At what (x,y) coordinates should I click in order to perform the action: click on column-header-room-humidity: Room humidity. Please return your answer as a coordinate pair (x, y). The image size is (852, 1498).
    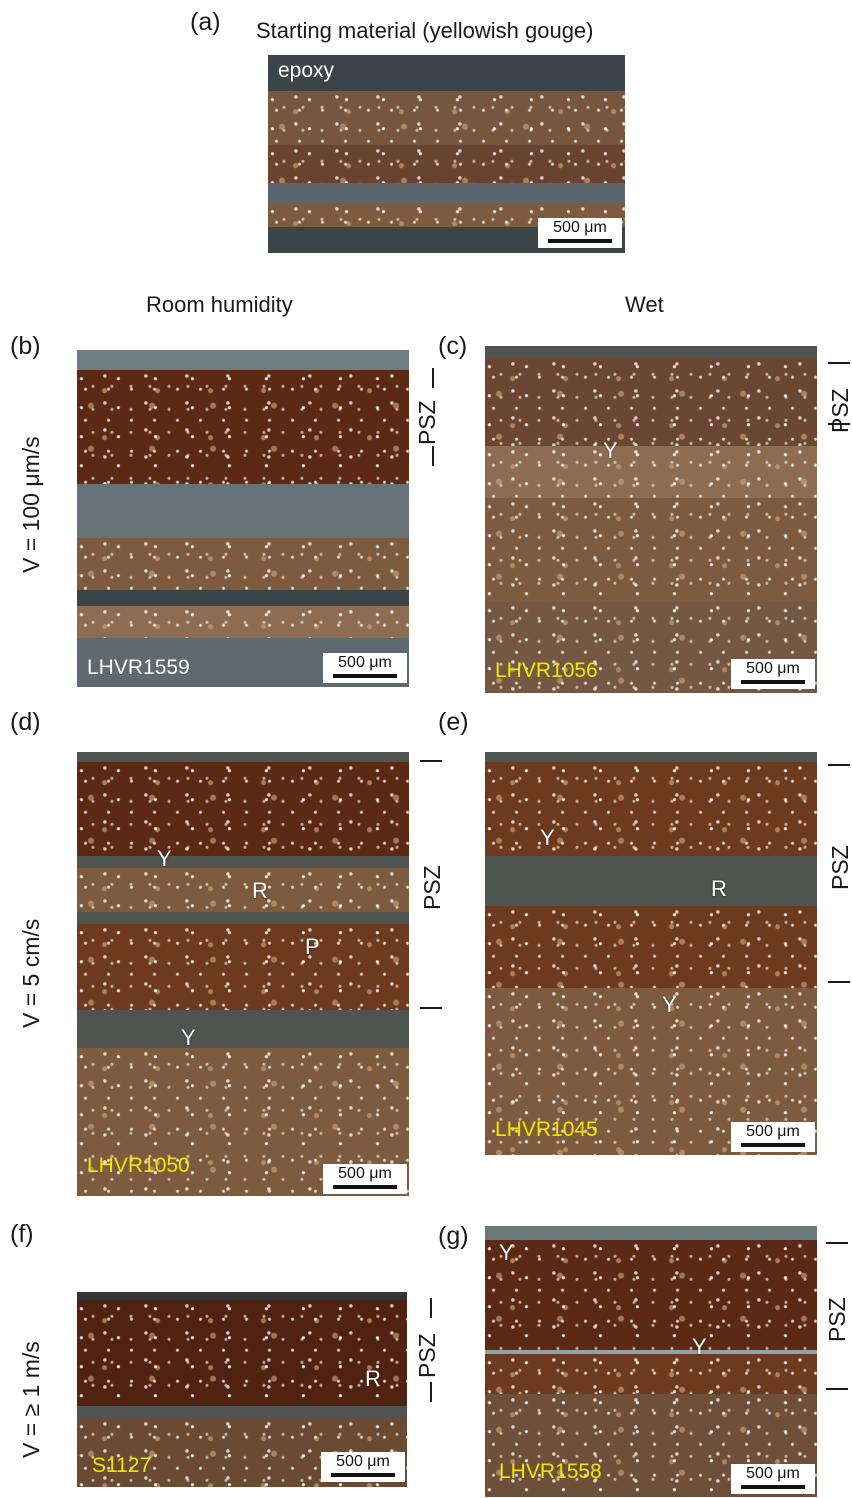
    Looking at the image, I should click on (219, 304).